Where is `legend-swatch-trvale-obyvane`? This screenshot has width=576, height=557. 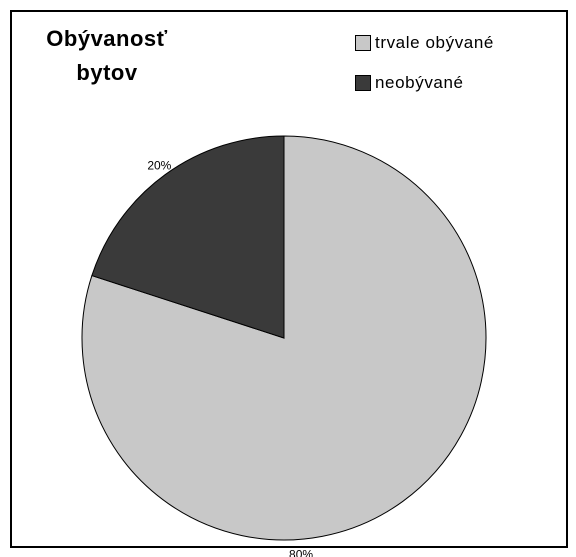 legend-swatch-trvale-obyvane is located at coordinates (363, 43).